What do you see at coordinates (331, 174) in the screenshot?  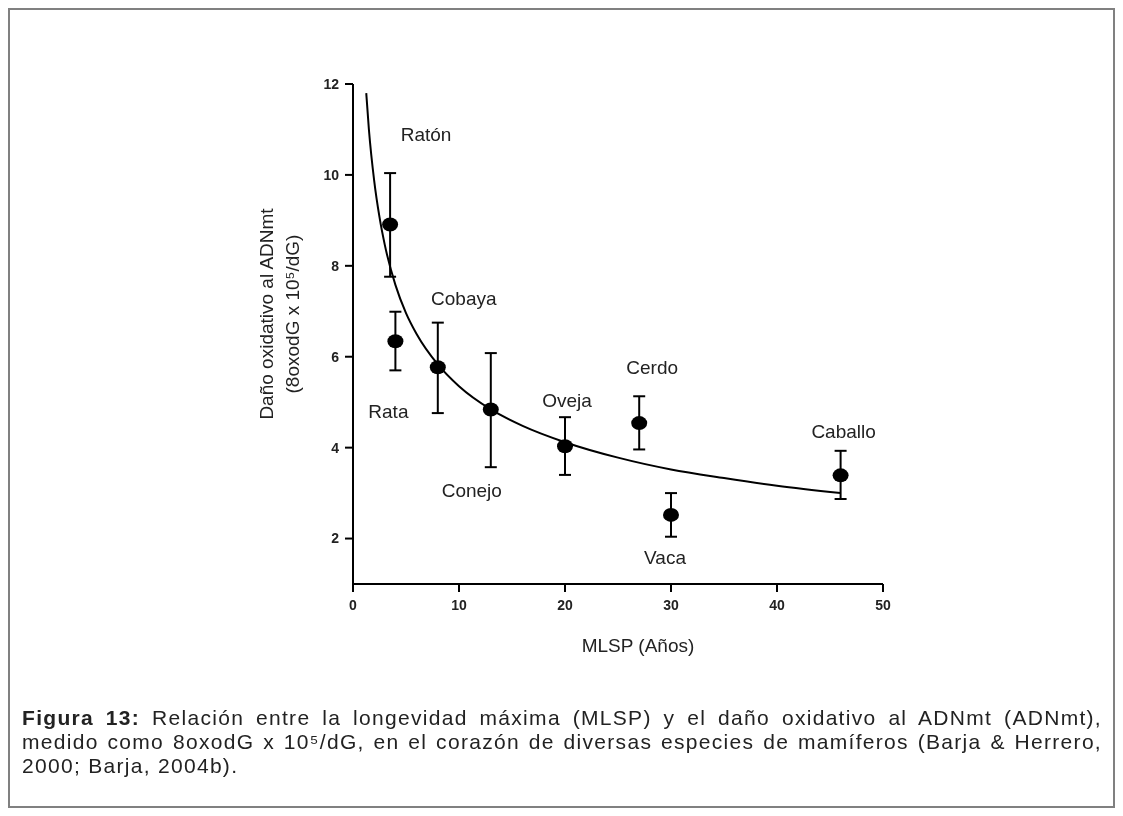 I see `y-tick-label: 10` at bounding box center [331, 174].